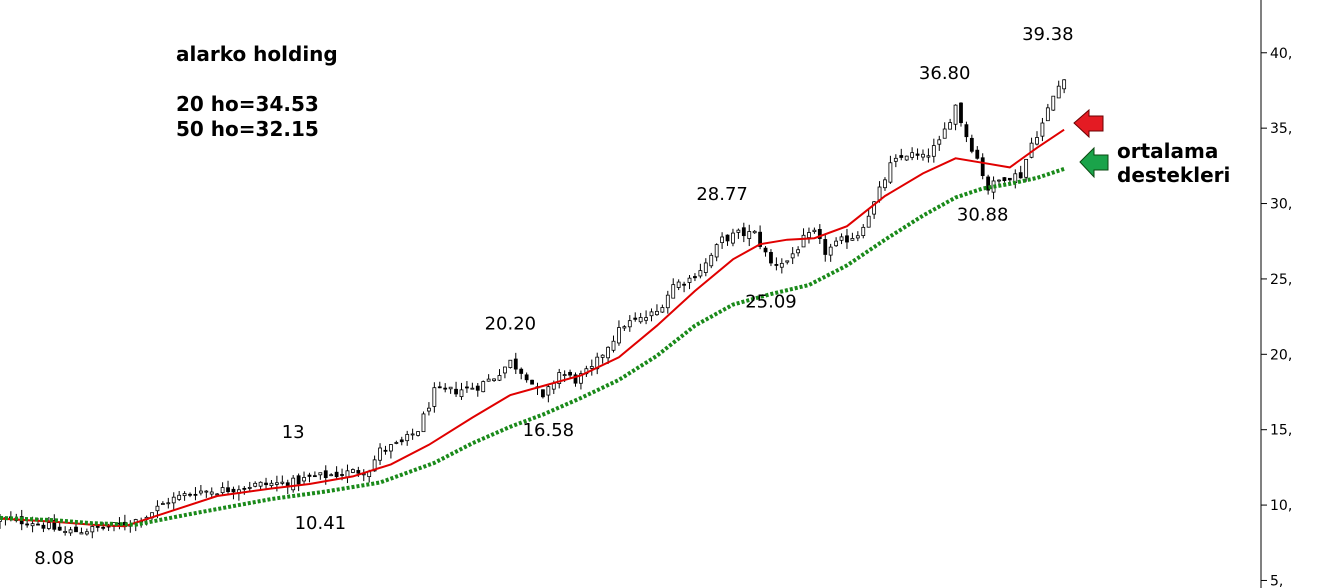  What do you see at coordinates (1167, 151) in the screenshot?
I see `support-label-line1: ortalama` at bounding box center [1167, 151].